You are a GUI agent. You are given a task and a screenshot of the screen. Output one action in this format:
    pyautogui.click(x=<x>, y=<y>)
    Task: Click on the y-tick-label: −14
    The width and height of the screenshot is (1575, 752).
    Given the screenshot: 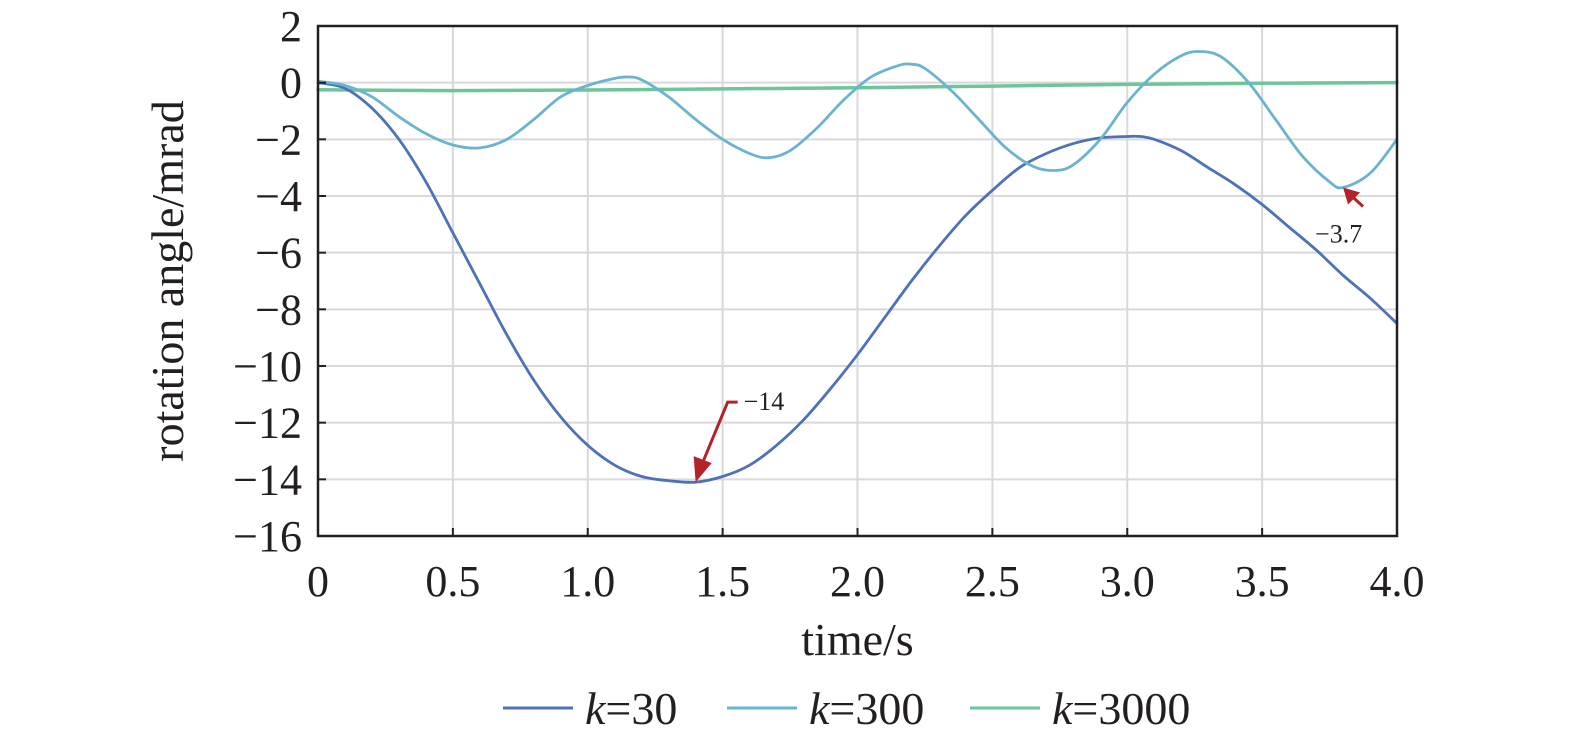 What is the action you would take?
    pyautogui.click(x=267, y=479)
    